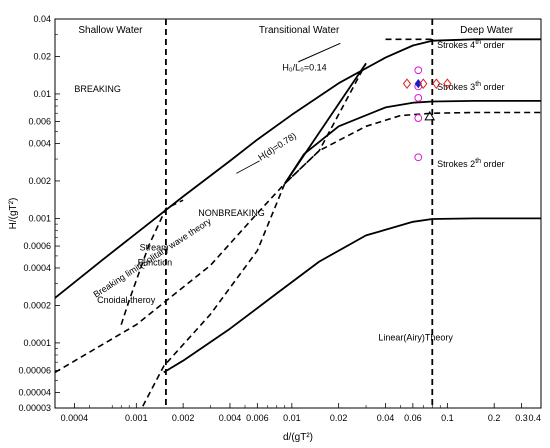 The width and height of the screenshot is (550, 448). Describe the element at coordinates (521, 418) in the screenshot. I see `x-tick-label: 0.3` at that location.